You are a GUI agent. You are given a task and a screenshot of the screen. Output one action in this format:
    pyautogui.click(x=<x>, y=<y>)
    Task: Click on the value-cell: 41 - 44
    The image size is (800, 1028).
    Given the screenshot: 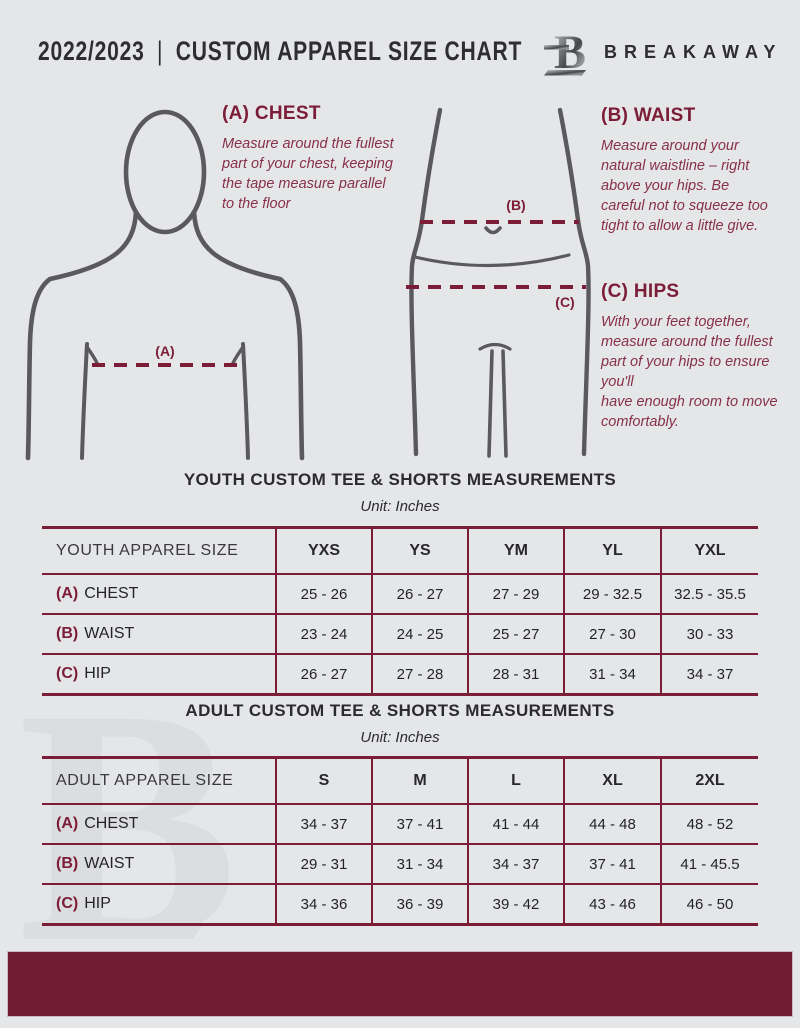 What is the action you would take?
    pyautogui.click(x=516, y=824)
    